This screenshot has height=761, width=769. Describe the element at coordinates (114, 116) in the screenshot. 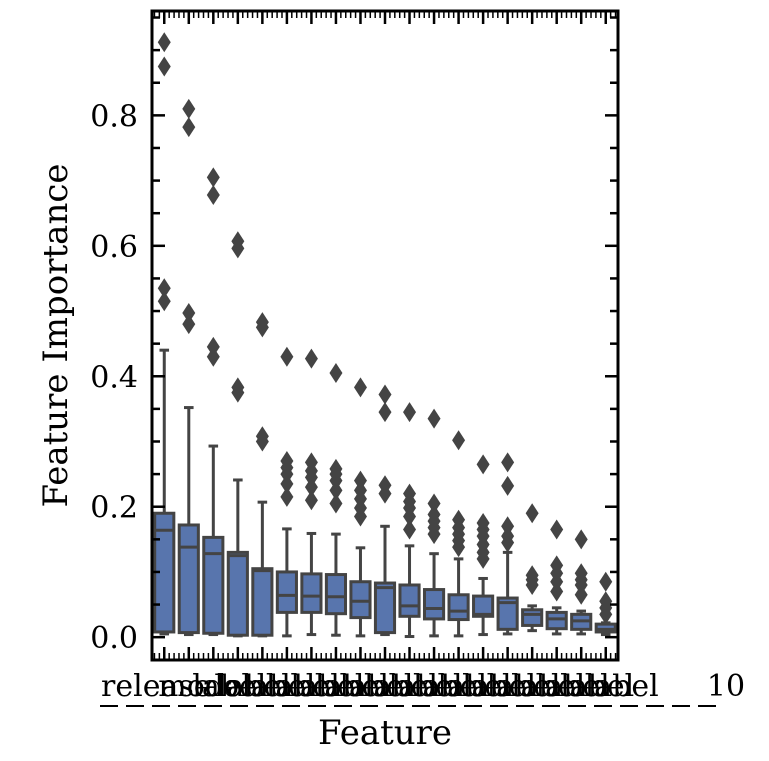

I see `y-tick-label: 0.8` at that location.